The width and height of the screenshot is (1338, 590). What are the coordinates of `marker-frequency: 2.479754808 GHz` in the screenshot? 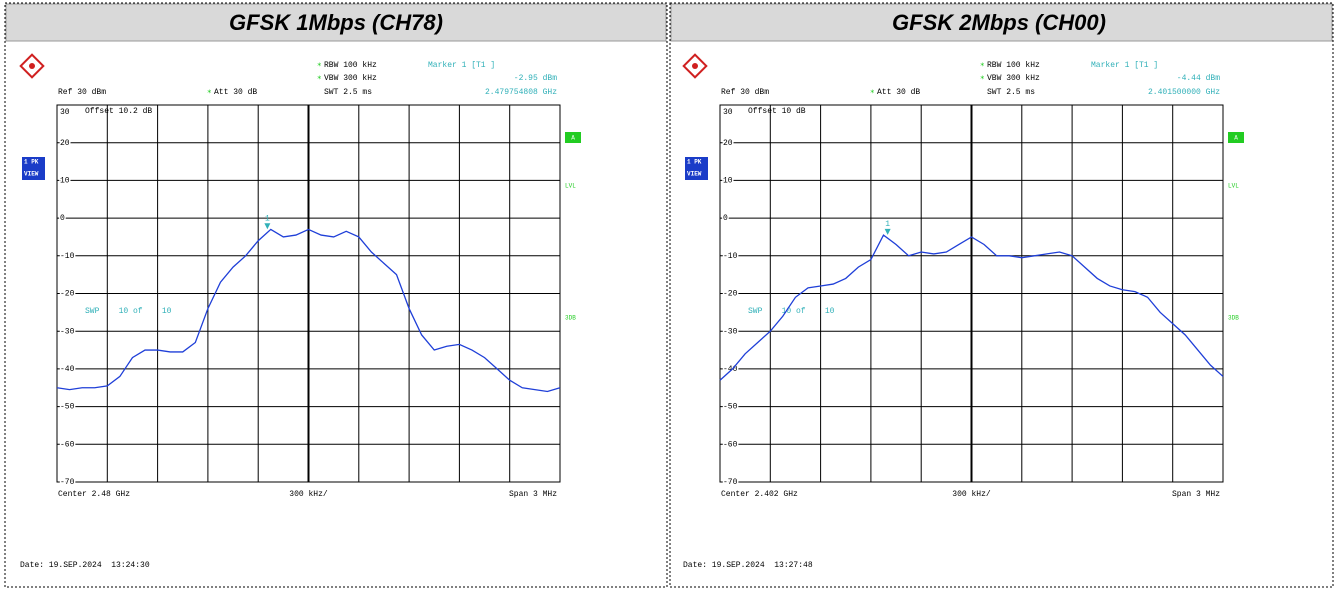 It's located at (521, 92).